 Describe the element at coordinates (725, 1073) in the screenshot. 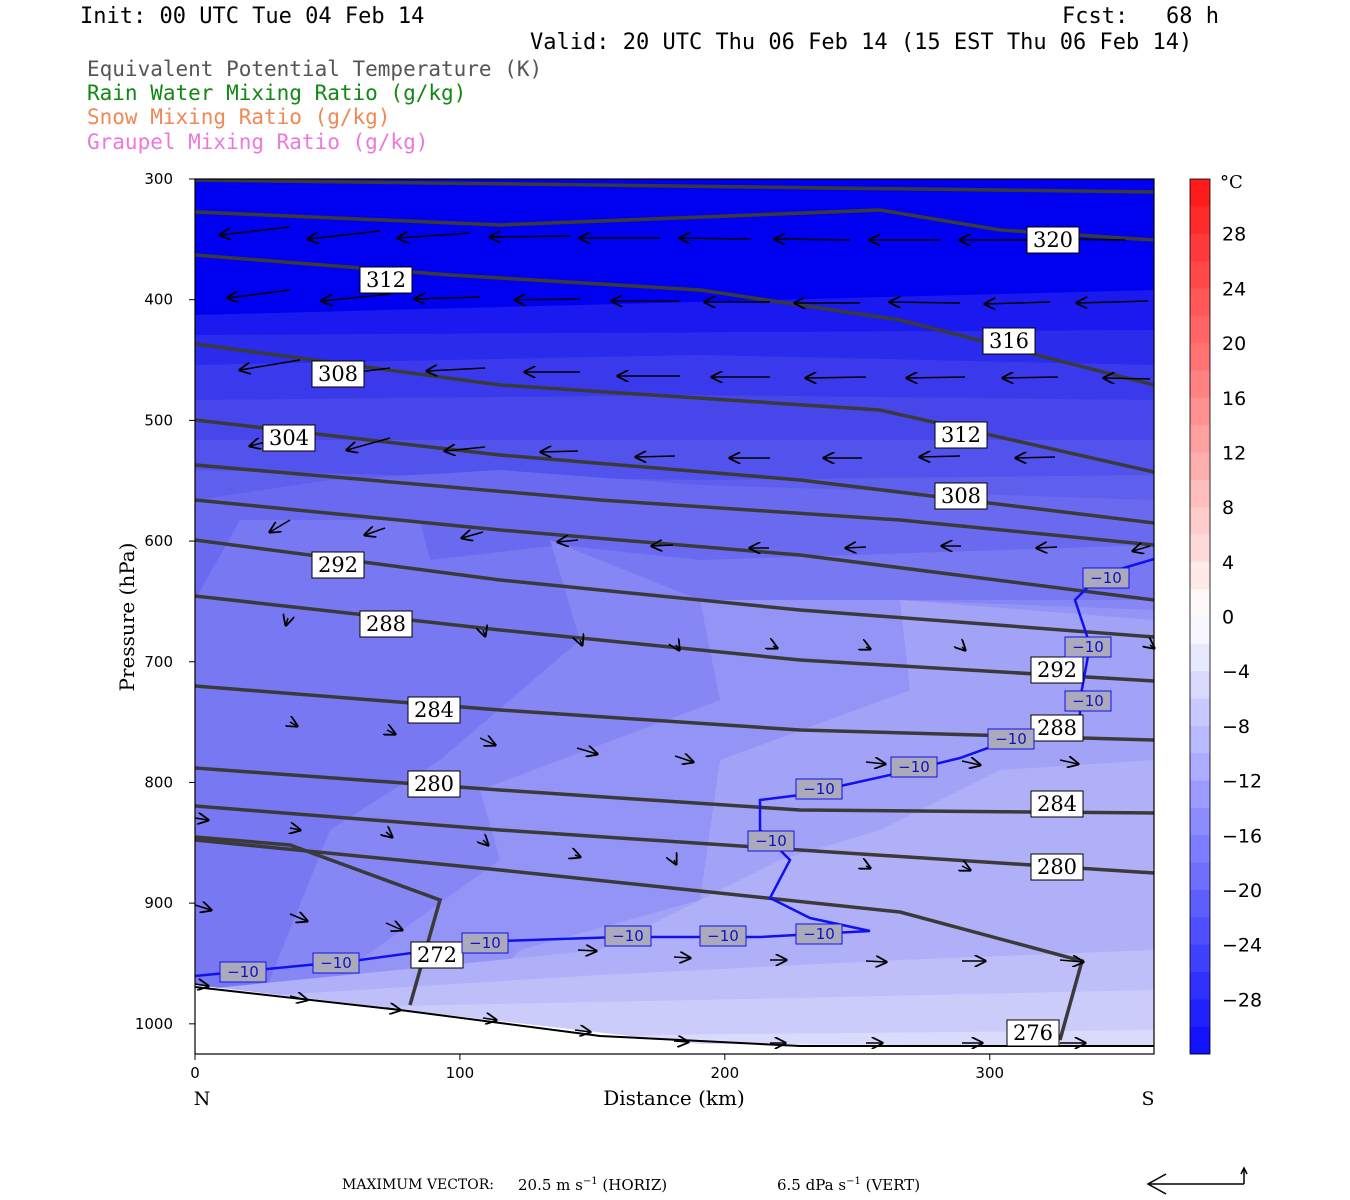

I see `x-tick-label: 200` at that location.